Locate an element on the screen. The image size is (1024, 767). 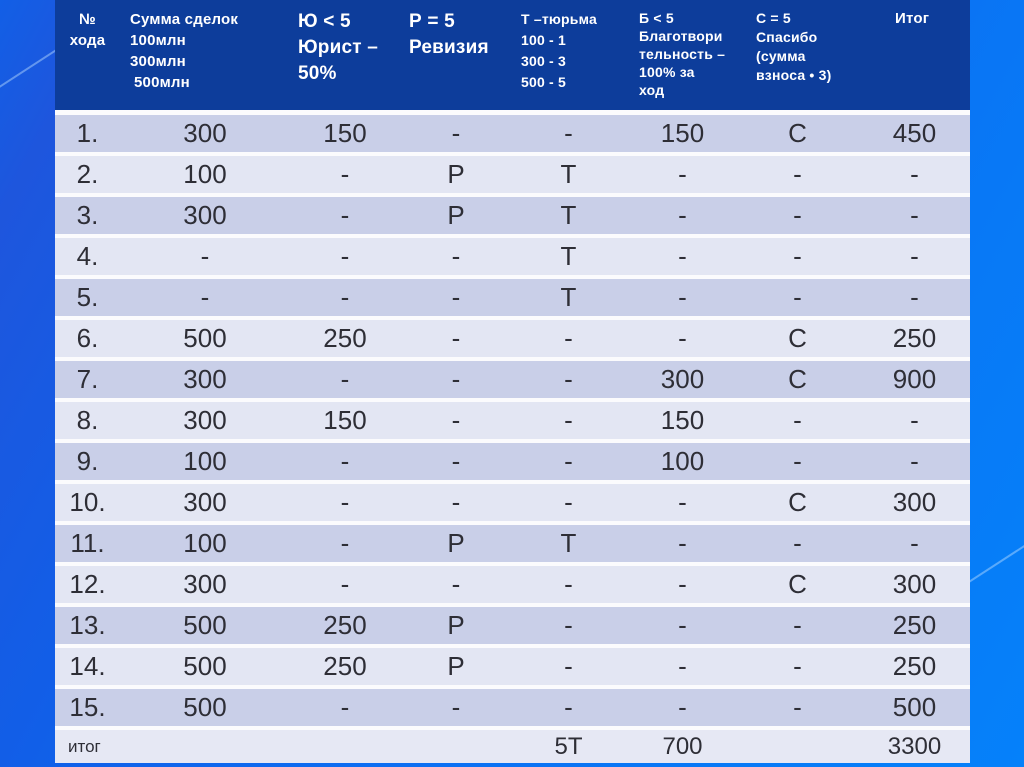
cell-row3-thanks: - is located at coordinates (797, 215).